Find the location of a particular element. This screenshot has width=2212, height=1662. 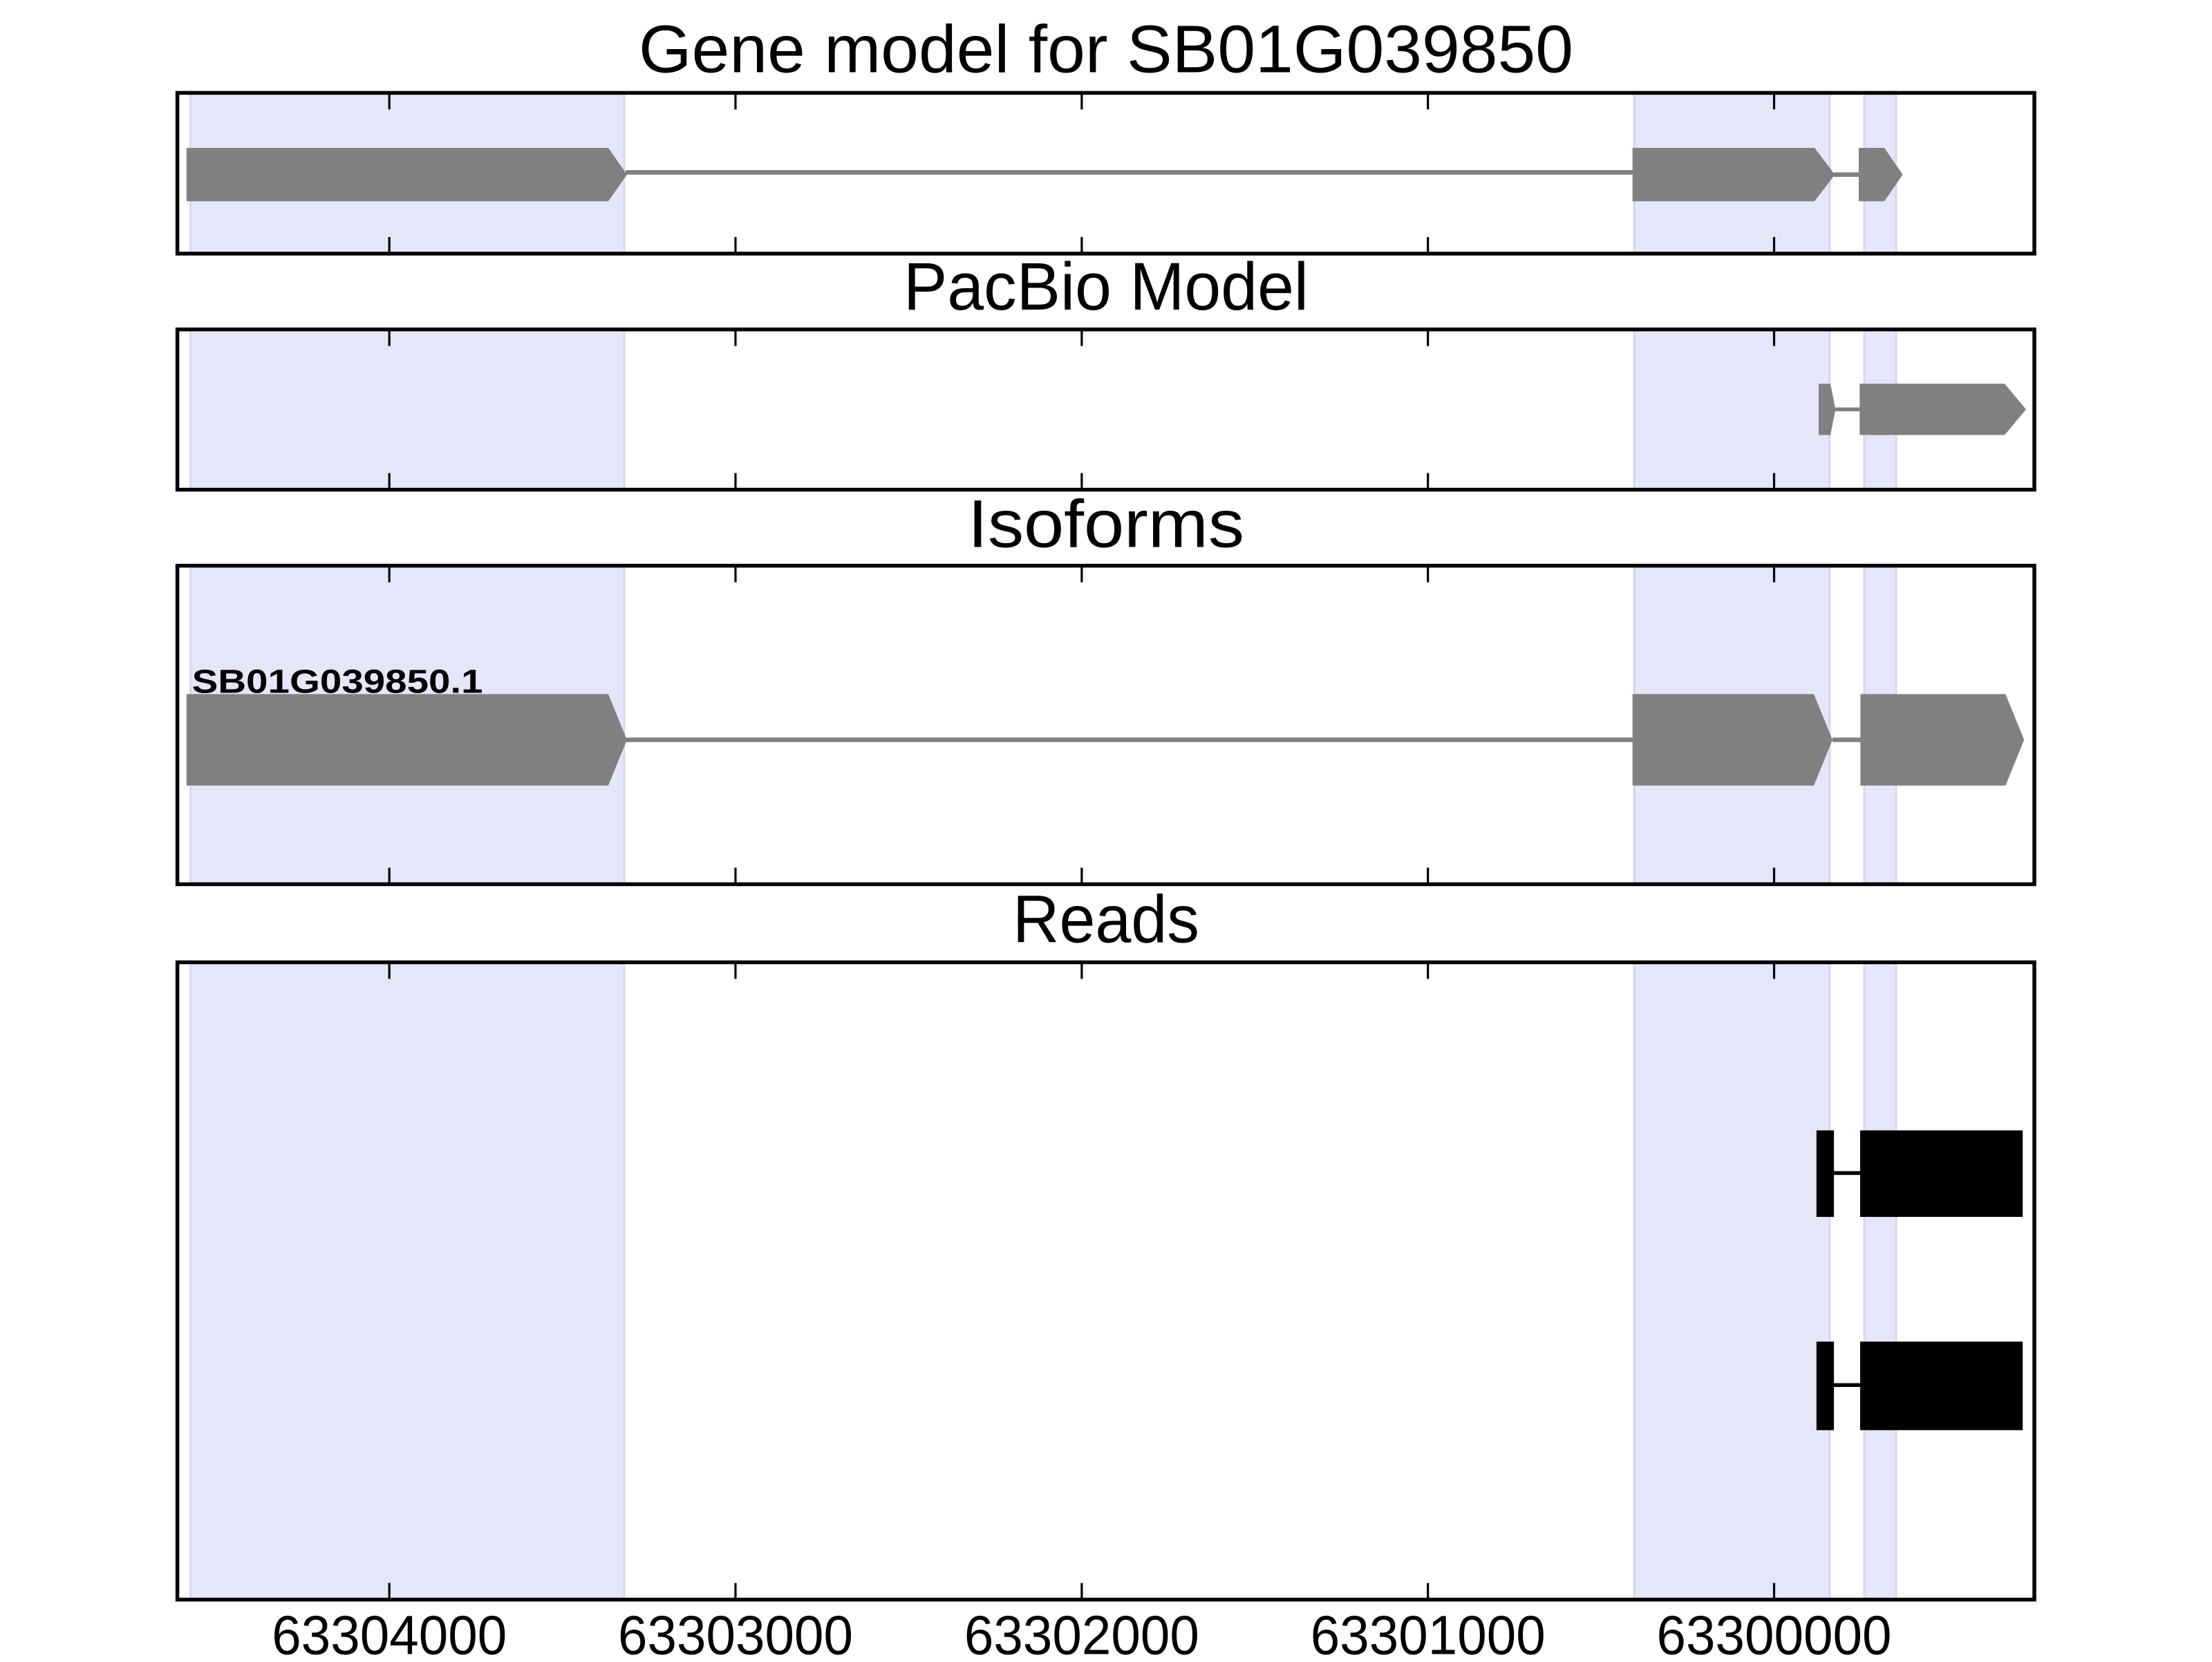

svg-text: 63303000 is located at coordinates (735, 1632).